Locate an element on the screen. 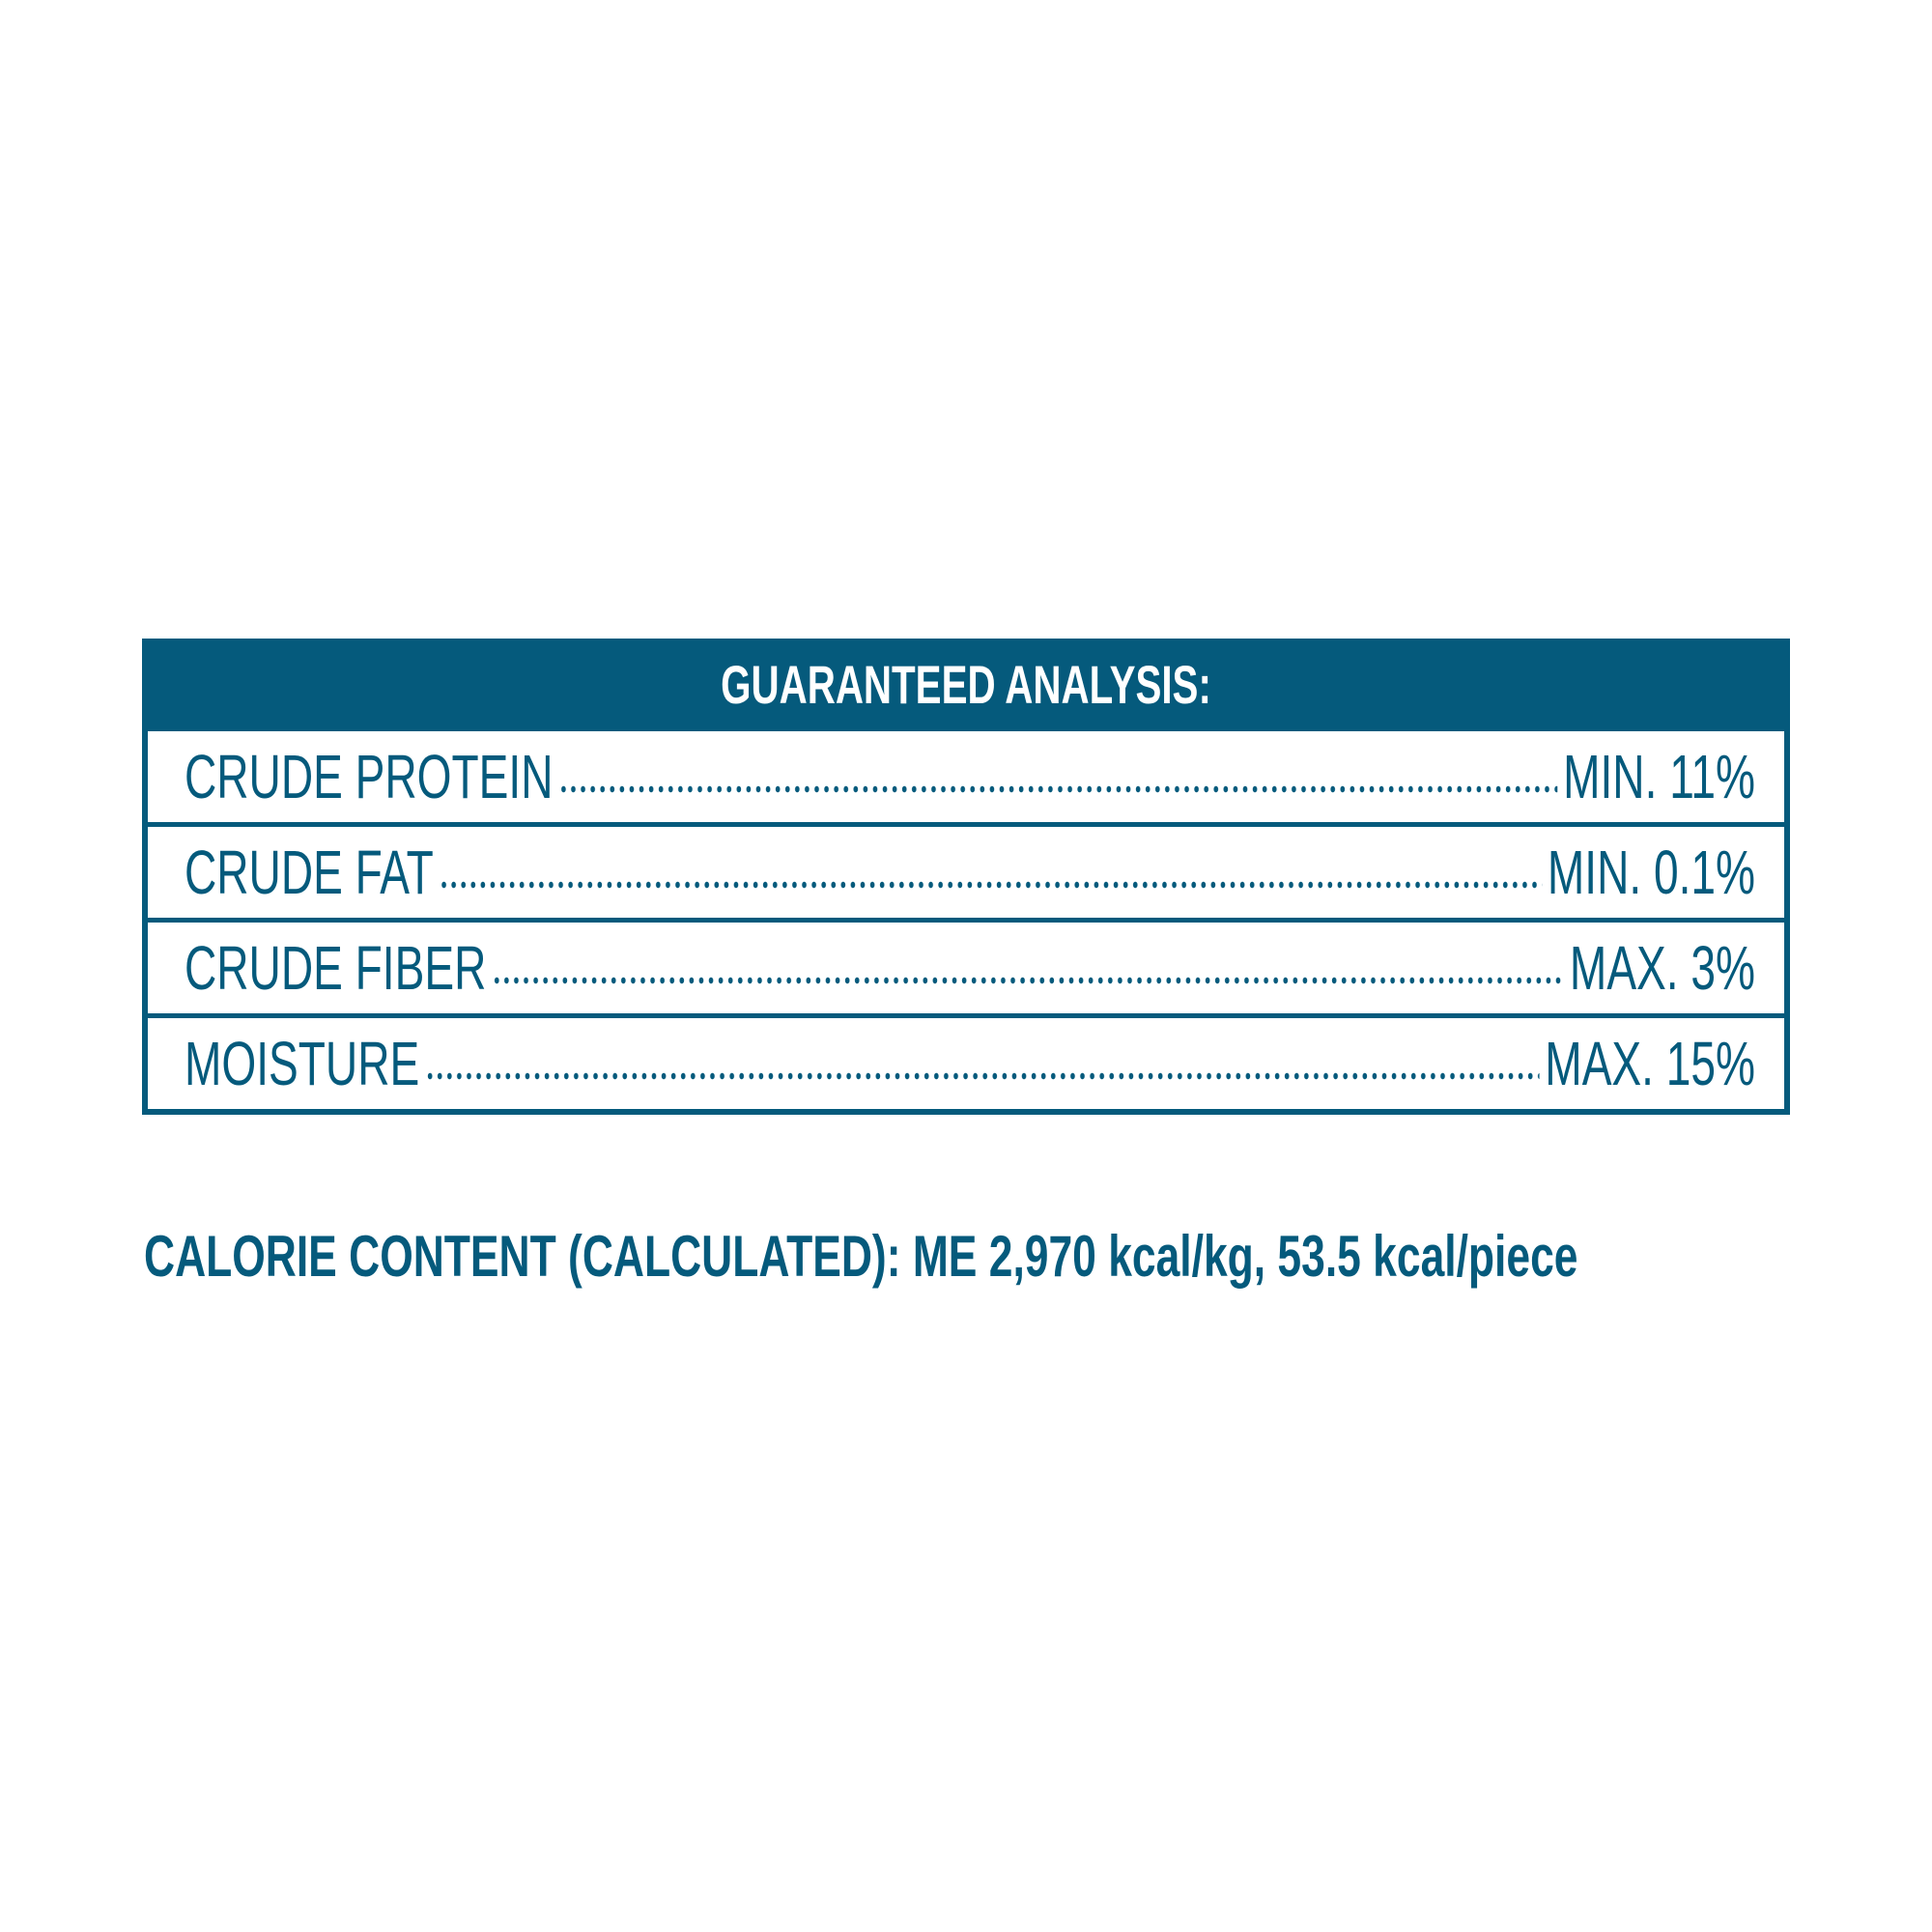  nutrient-name: CRUDE FAT is located at coordinates (309, 872).